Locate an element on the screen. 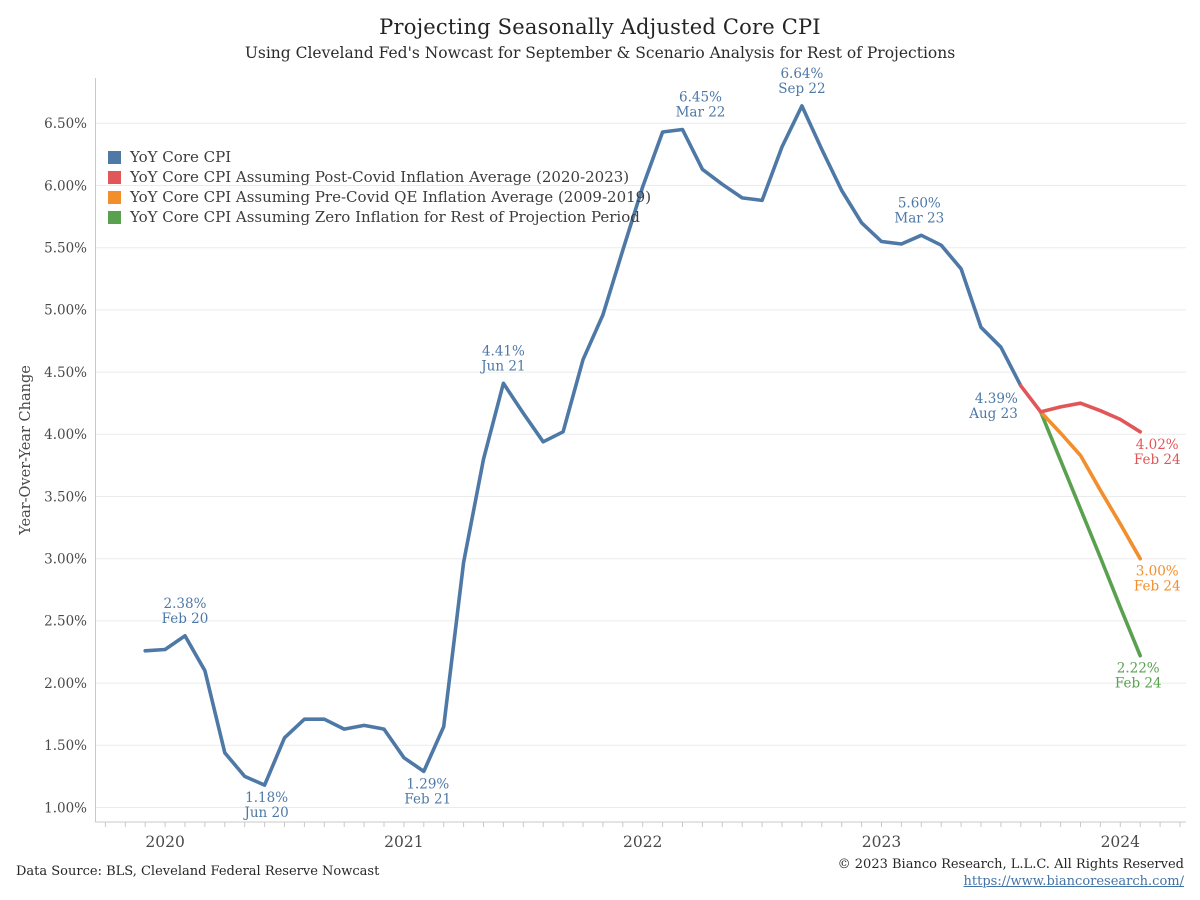 The height and width of the screenshot is (900, 1200). annotation-value: 1.18% is located at coordinates (266, 798).